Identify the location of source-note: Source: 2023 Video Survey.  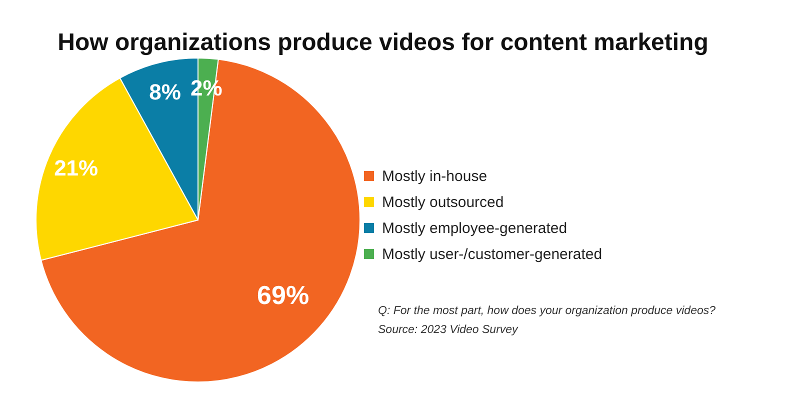
(449, 330).